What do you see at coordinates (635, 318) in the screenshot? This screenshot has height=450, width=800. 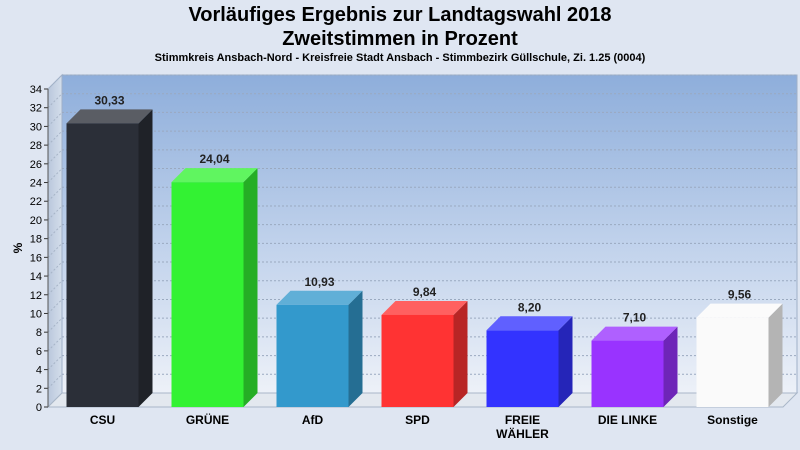 I see `data-label: 7,10` at bounding box center [635, 318].